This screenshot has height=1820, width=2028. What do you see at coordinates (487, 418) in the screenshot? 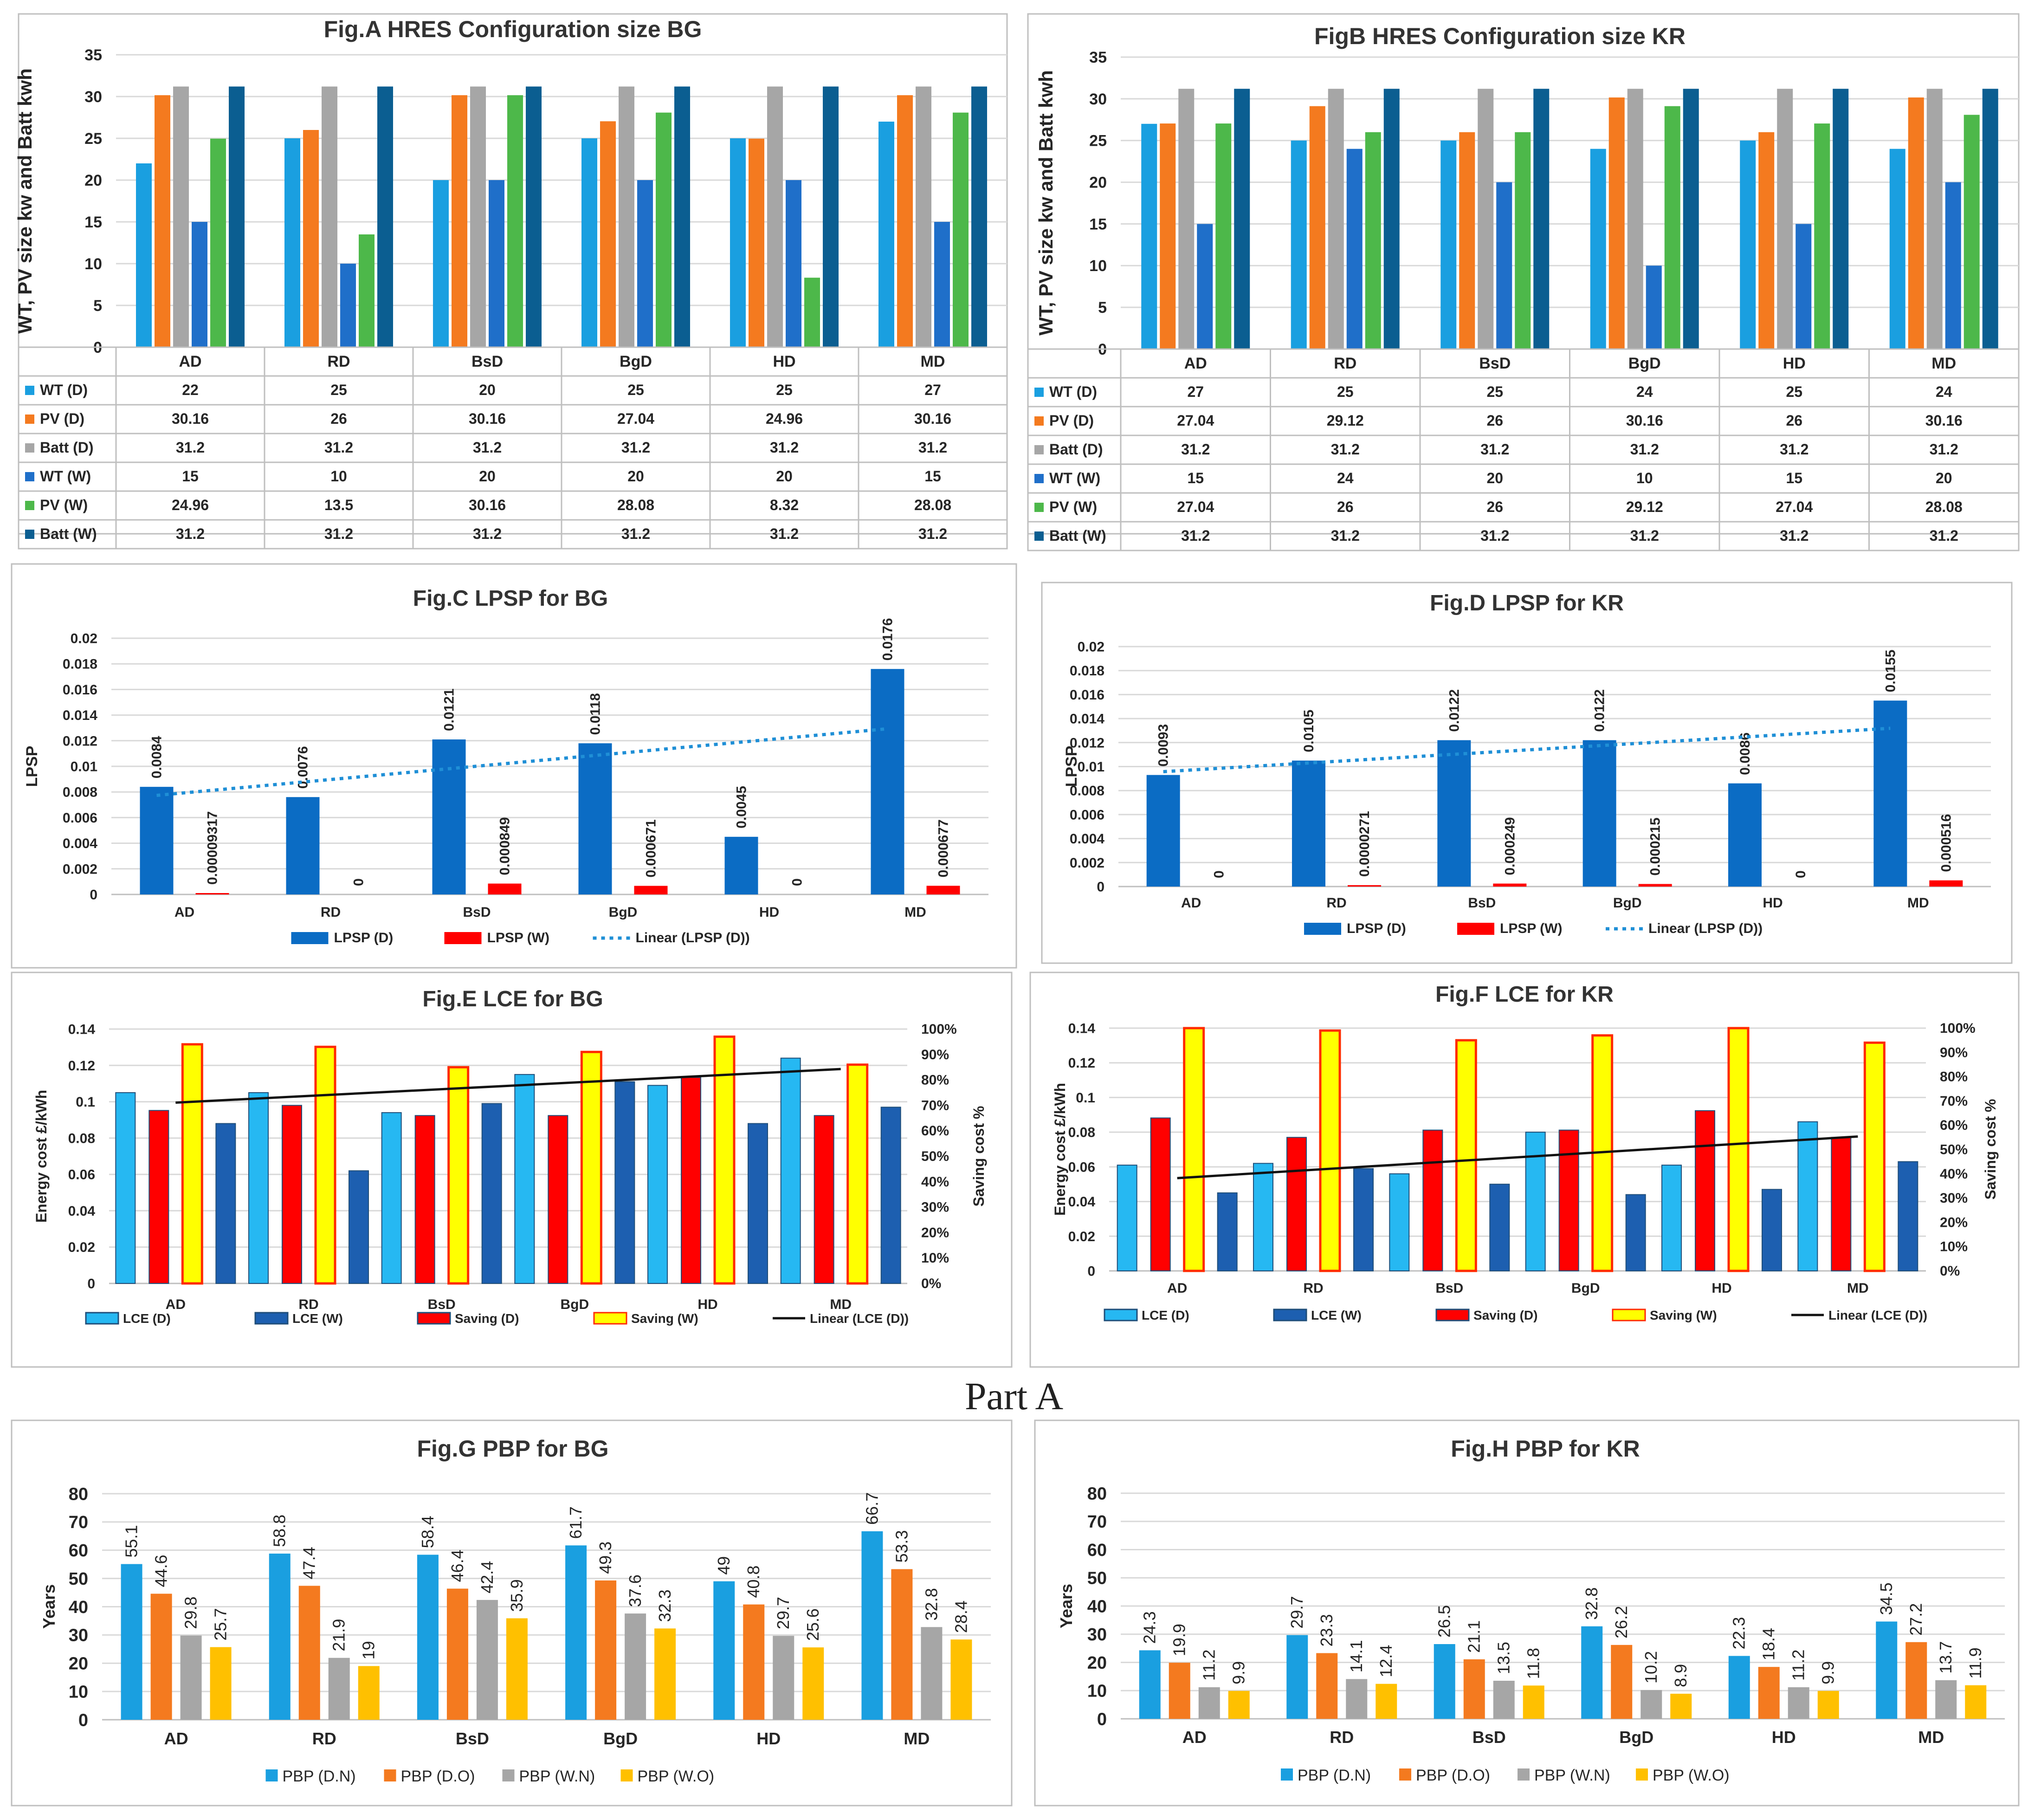
I see `table-cell: 30.16` at bounding box center [487, 418].